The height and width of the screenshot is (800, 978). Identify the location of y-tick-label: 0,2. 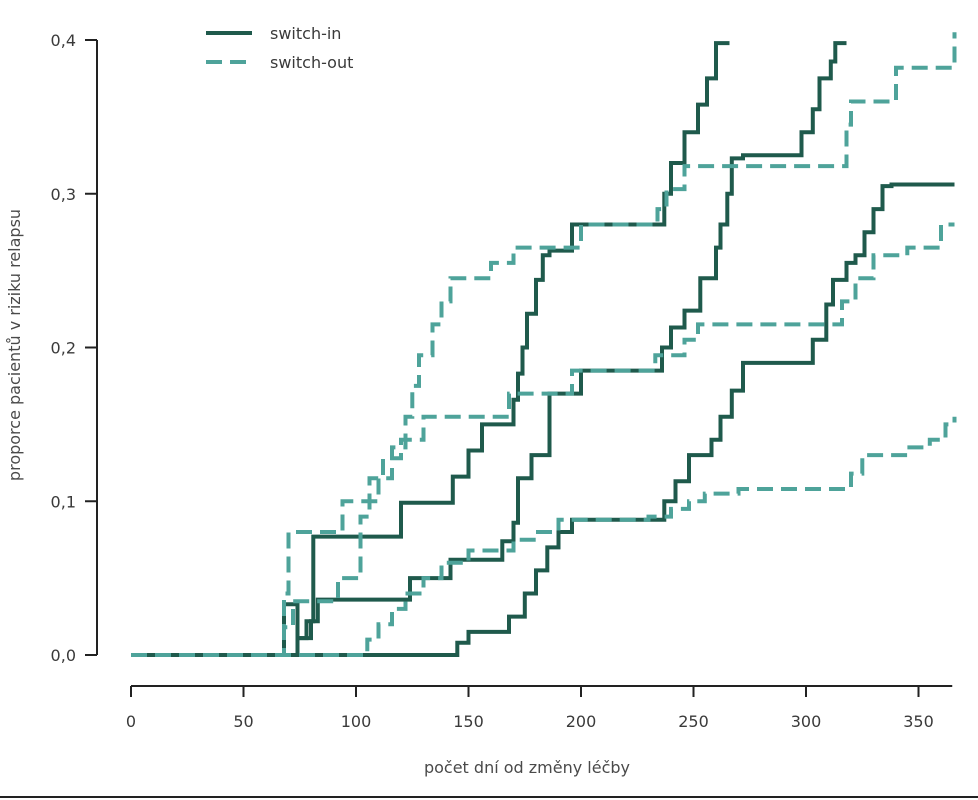
(63, 348).